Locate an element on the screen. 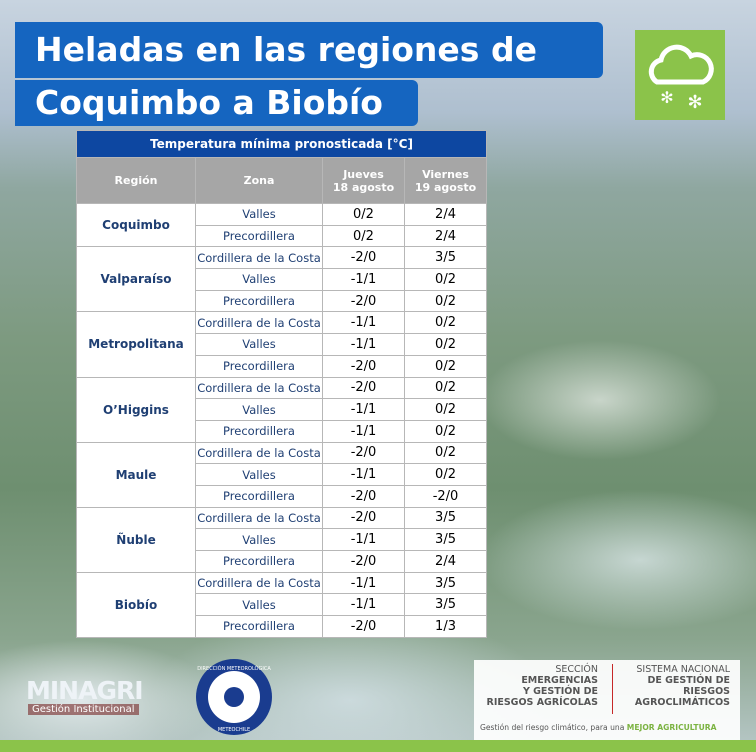 Image resolution: width=756 pixels, height=752 pixels. footer-bar is located at coordinates (378, 746).